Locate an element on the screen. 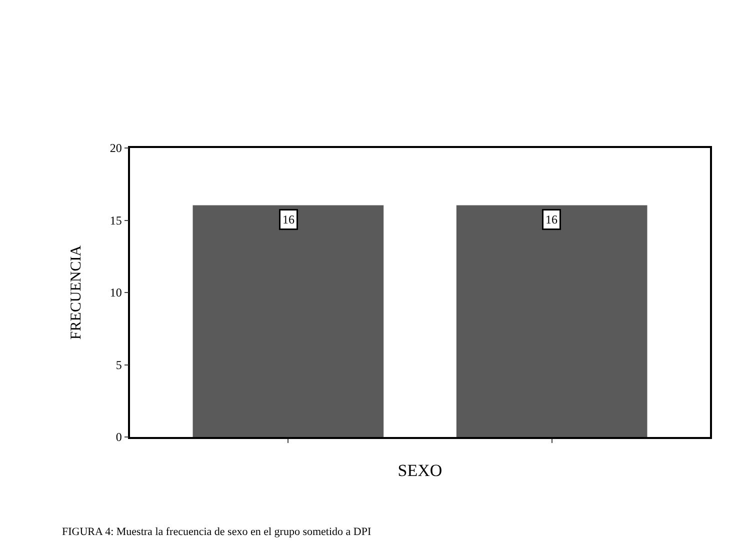 This screenshot has height=542, width=736. text: FIGURA 4: Muestra la frecuencia de sexo en el grupo sometido a DPI is located at coordinates (217, 532).